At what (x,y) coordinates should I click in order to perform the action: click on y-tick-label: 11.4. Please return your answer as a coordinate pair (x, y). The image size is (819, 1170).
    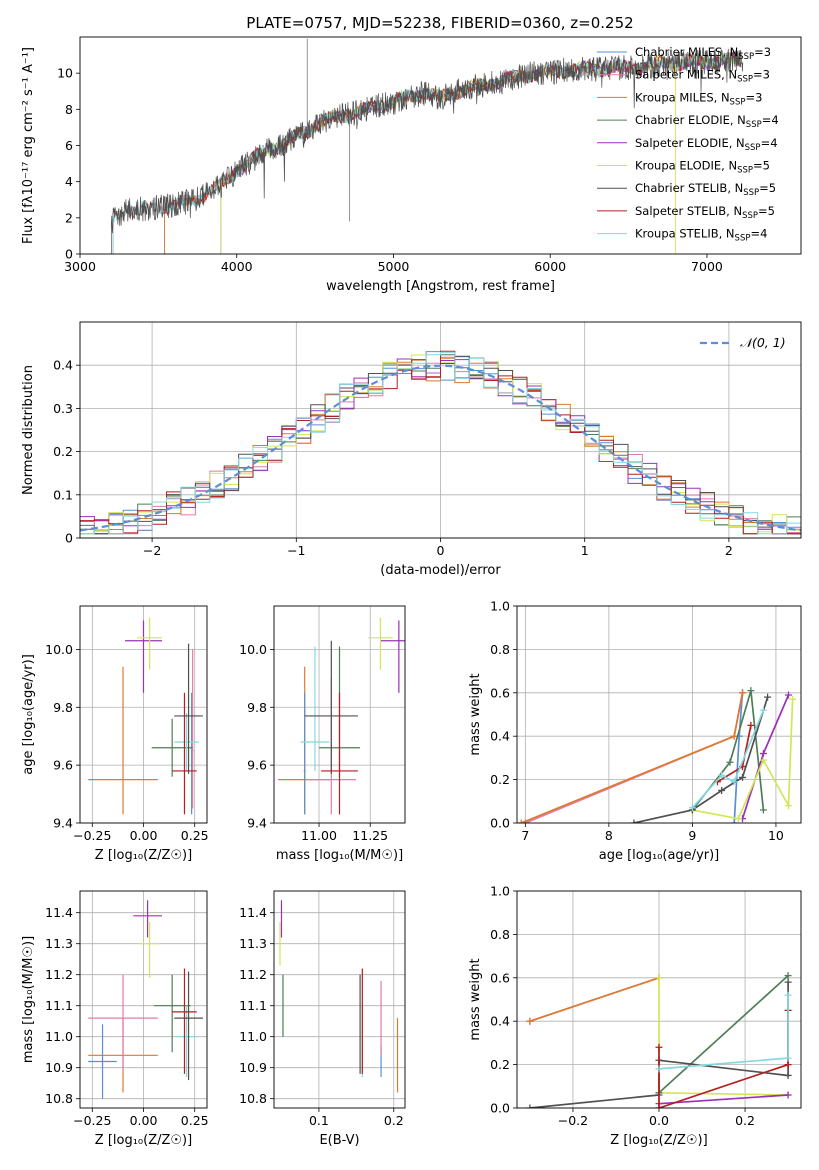
    Looking at the image, I should click on (59, 912).